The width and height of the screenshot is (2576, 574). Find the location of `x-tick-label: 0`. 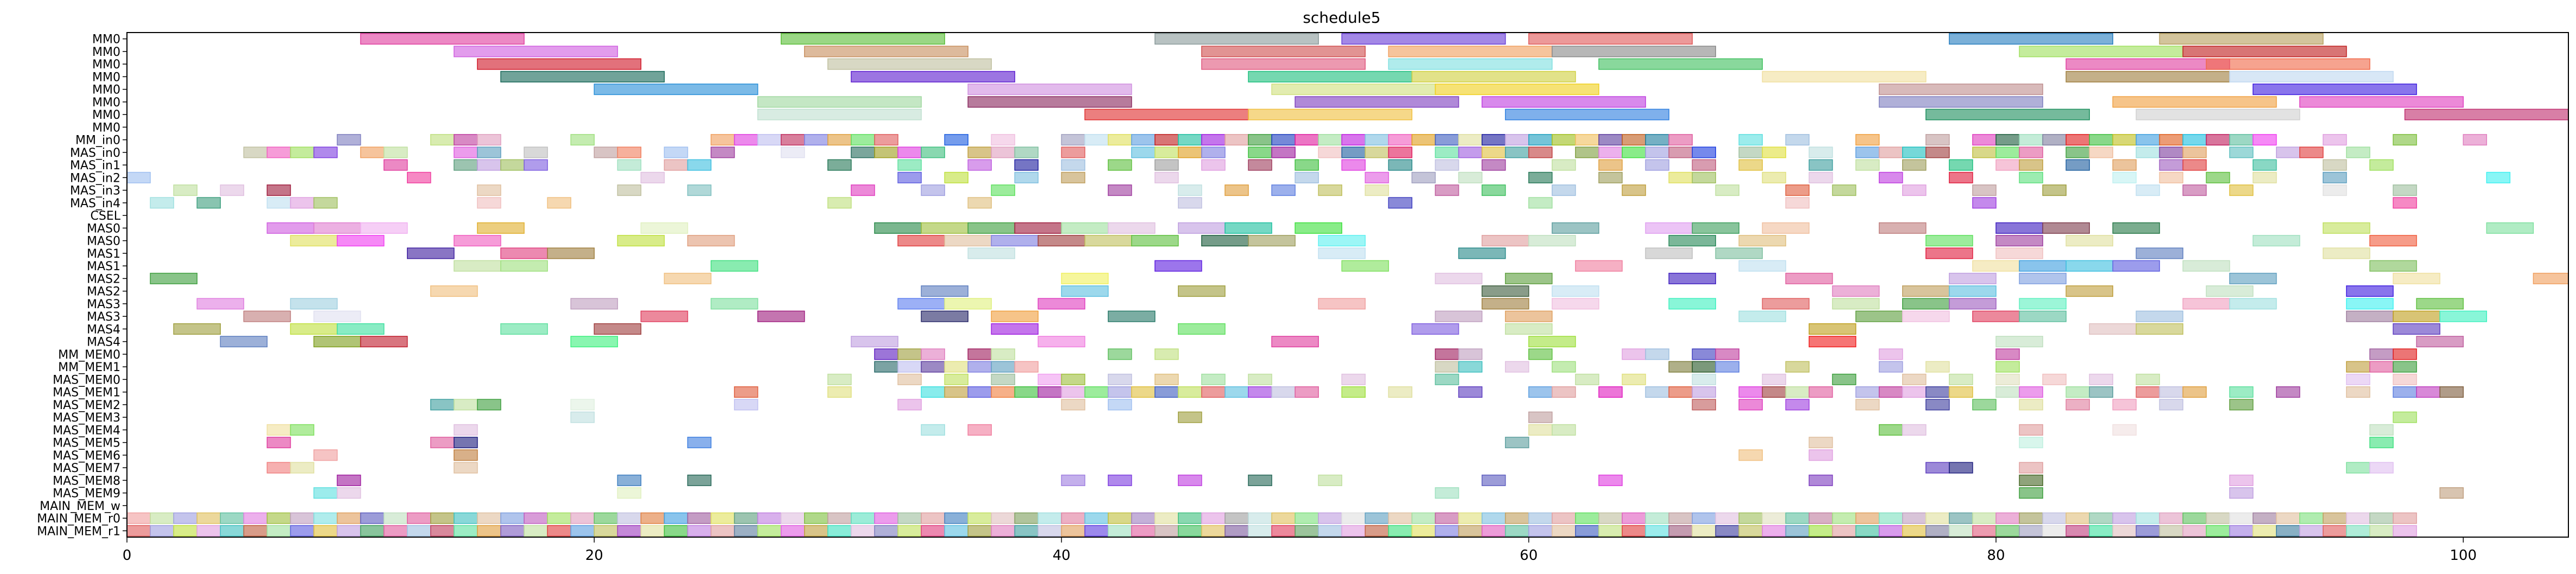

x-tick-label: 0 is located at coordinates (127, 555).